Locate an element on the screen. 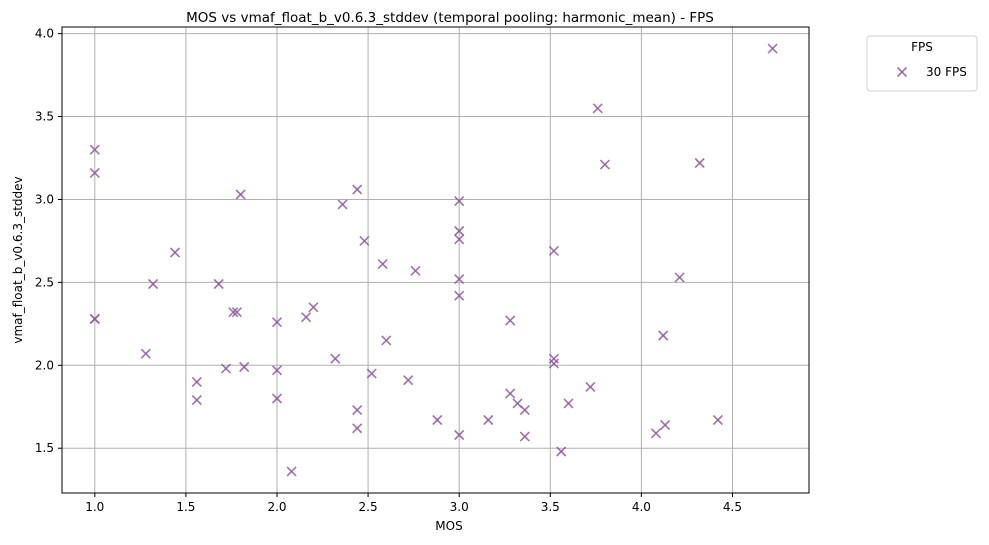  y-tick-label: 2.5 is located at coordinates (44, 282).